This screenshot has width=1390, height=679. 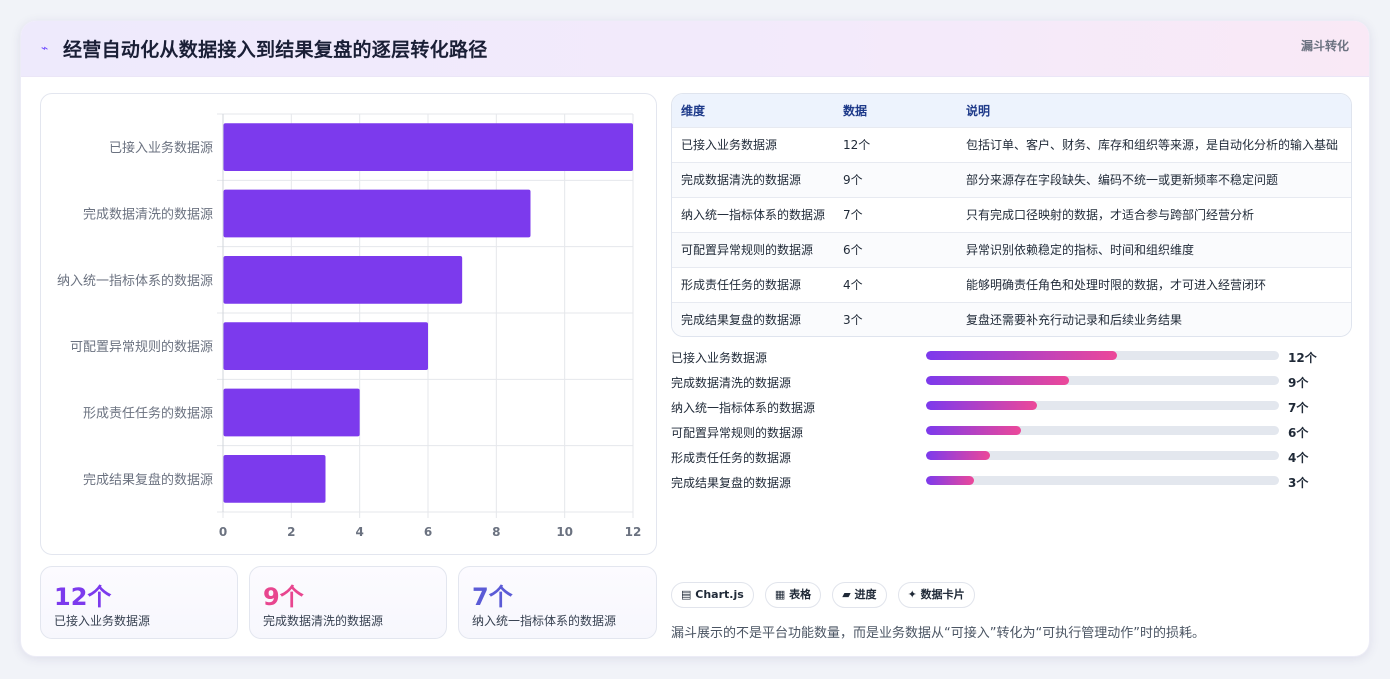 I want to click on chip-progress: ▰ 进度, so click(x=859, y=595).